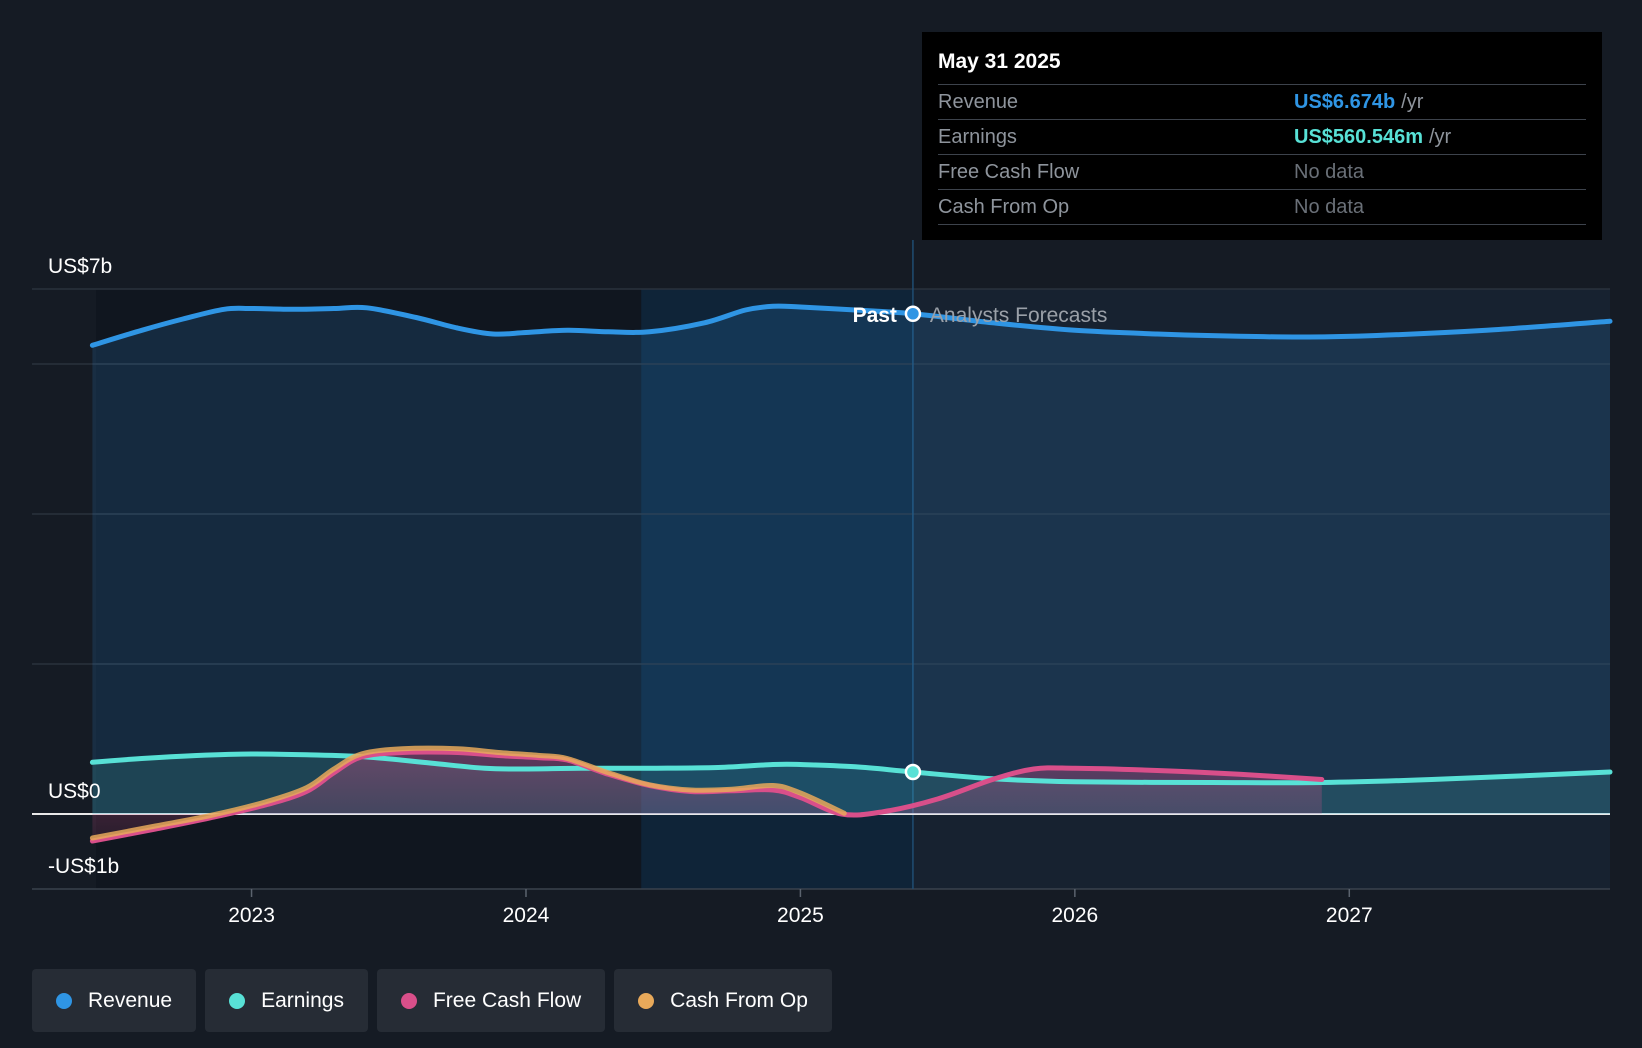  I want to click on earnings-dot-icon, so click(237, 1000).